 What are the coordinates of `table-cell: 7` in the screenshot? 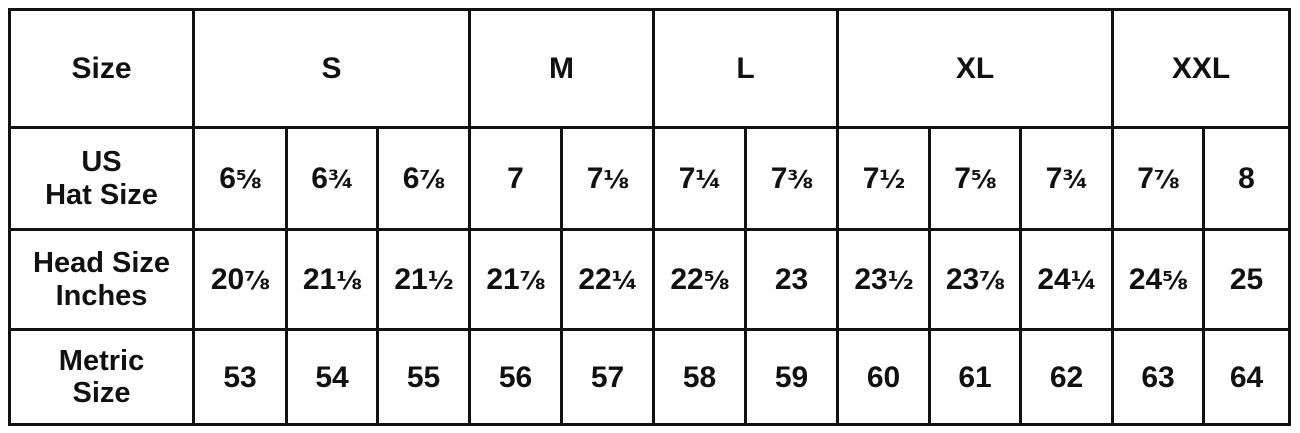 It's located at (515, 178).